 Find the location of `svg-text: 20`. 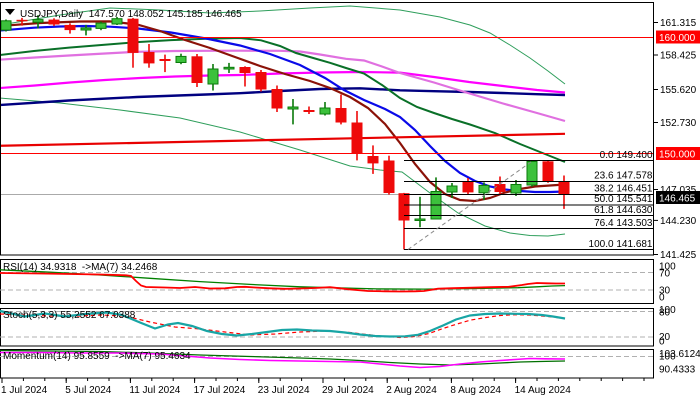

svg-text: 20 is located at coordinates (665, 337).